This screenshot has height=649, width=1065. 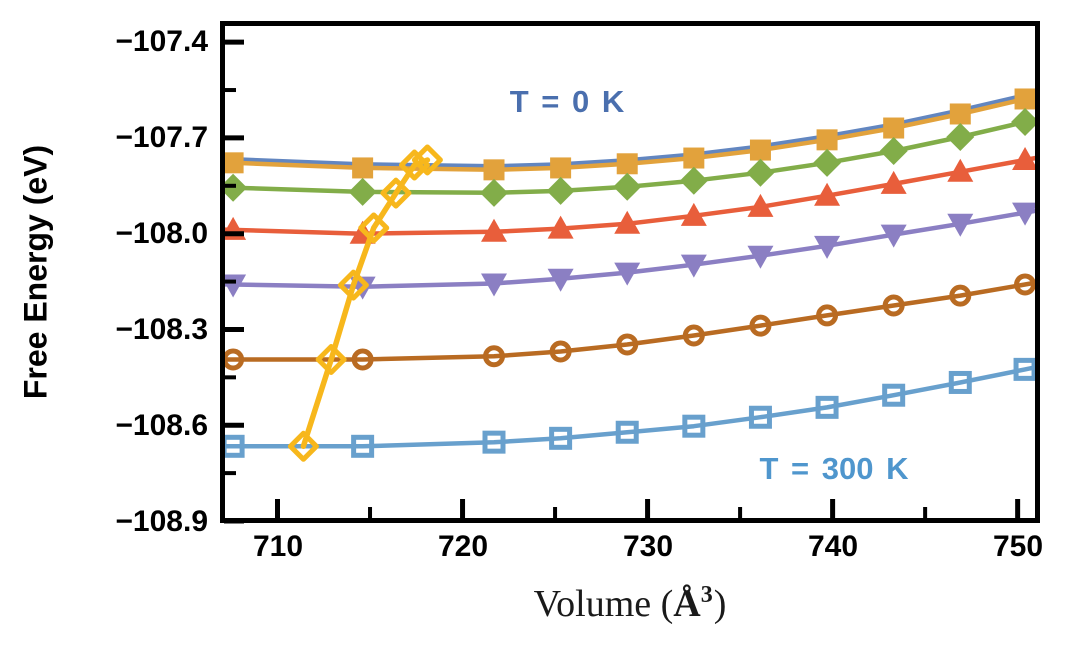 I want to click on x-tick-label: 710, so click(x=278, y=546).